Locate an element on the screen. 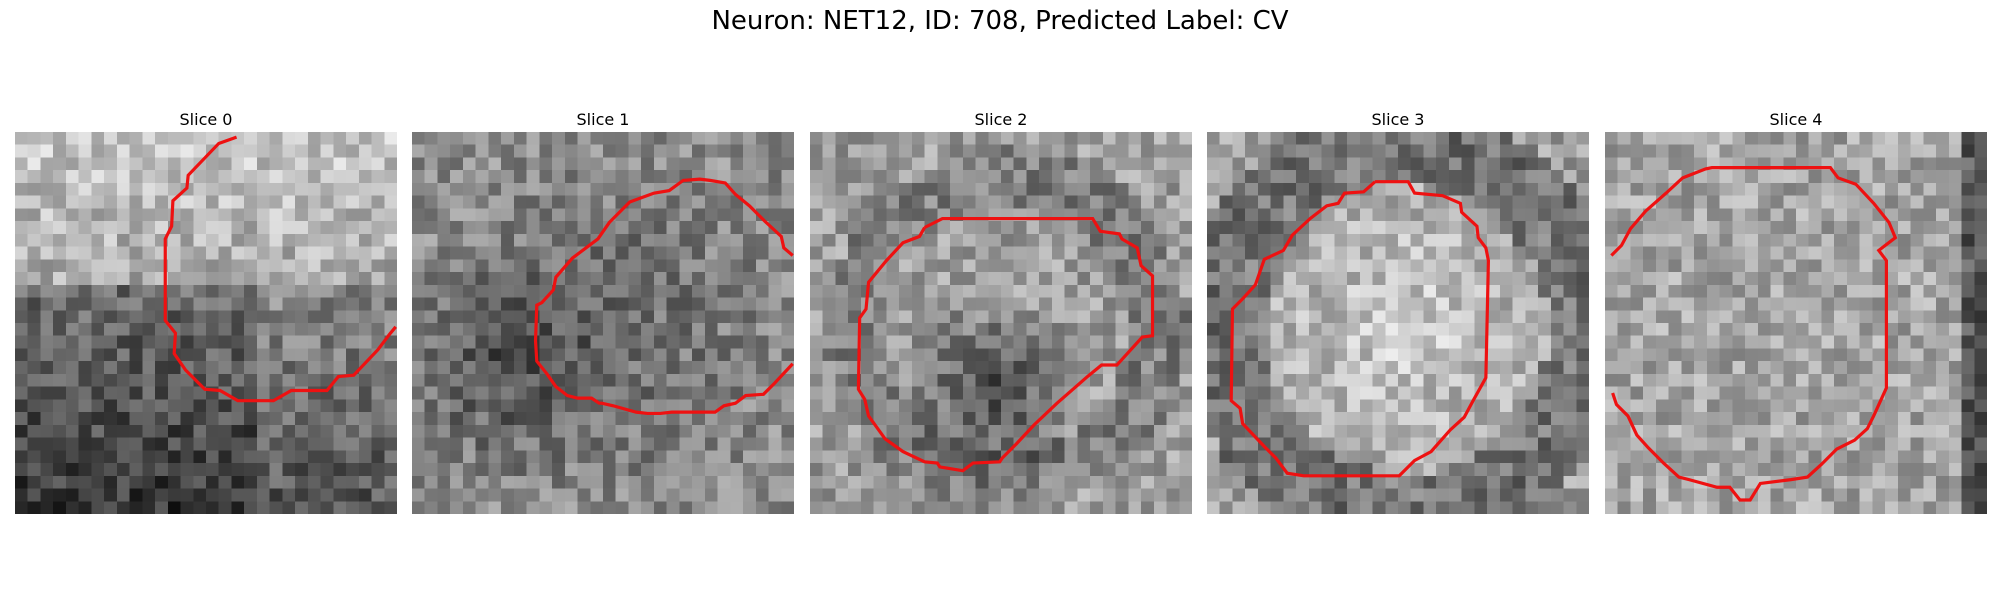  slice-panel-2: Slice 2 is located at coordinates (1001, 311).